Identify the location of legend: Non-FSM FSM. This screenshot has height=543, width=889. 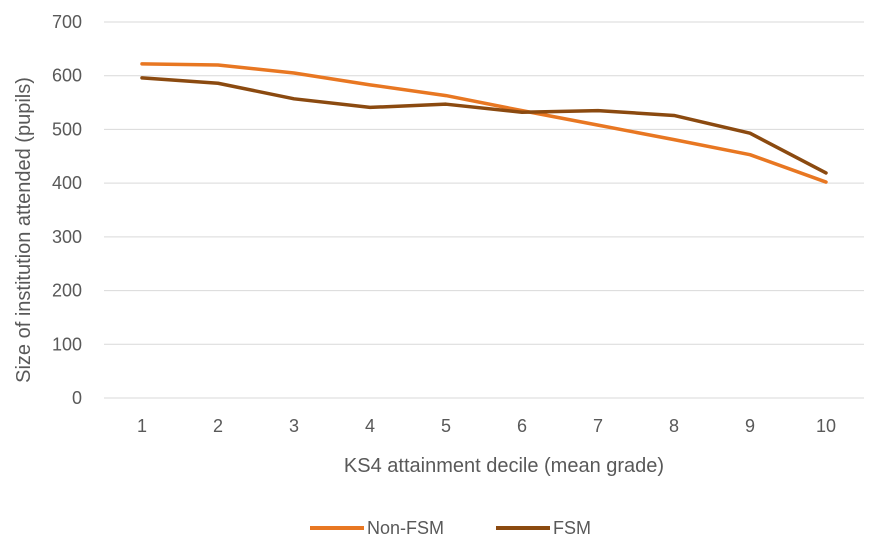
(450, 528).